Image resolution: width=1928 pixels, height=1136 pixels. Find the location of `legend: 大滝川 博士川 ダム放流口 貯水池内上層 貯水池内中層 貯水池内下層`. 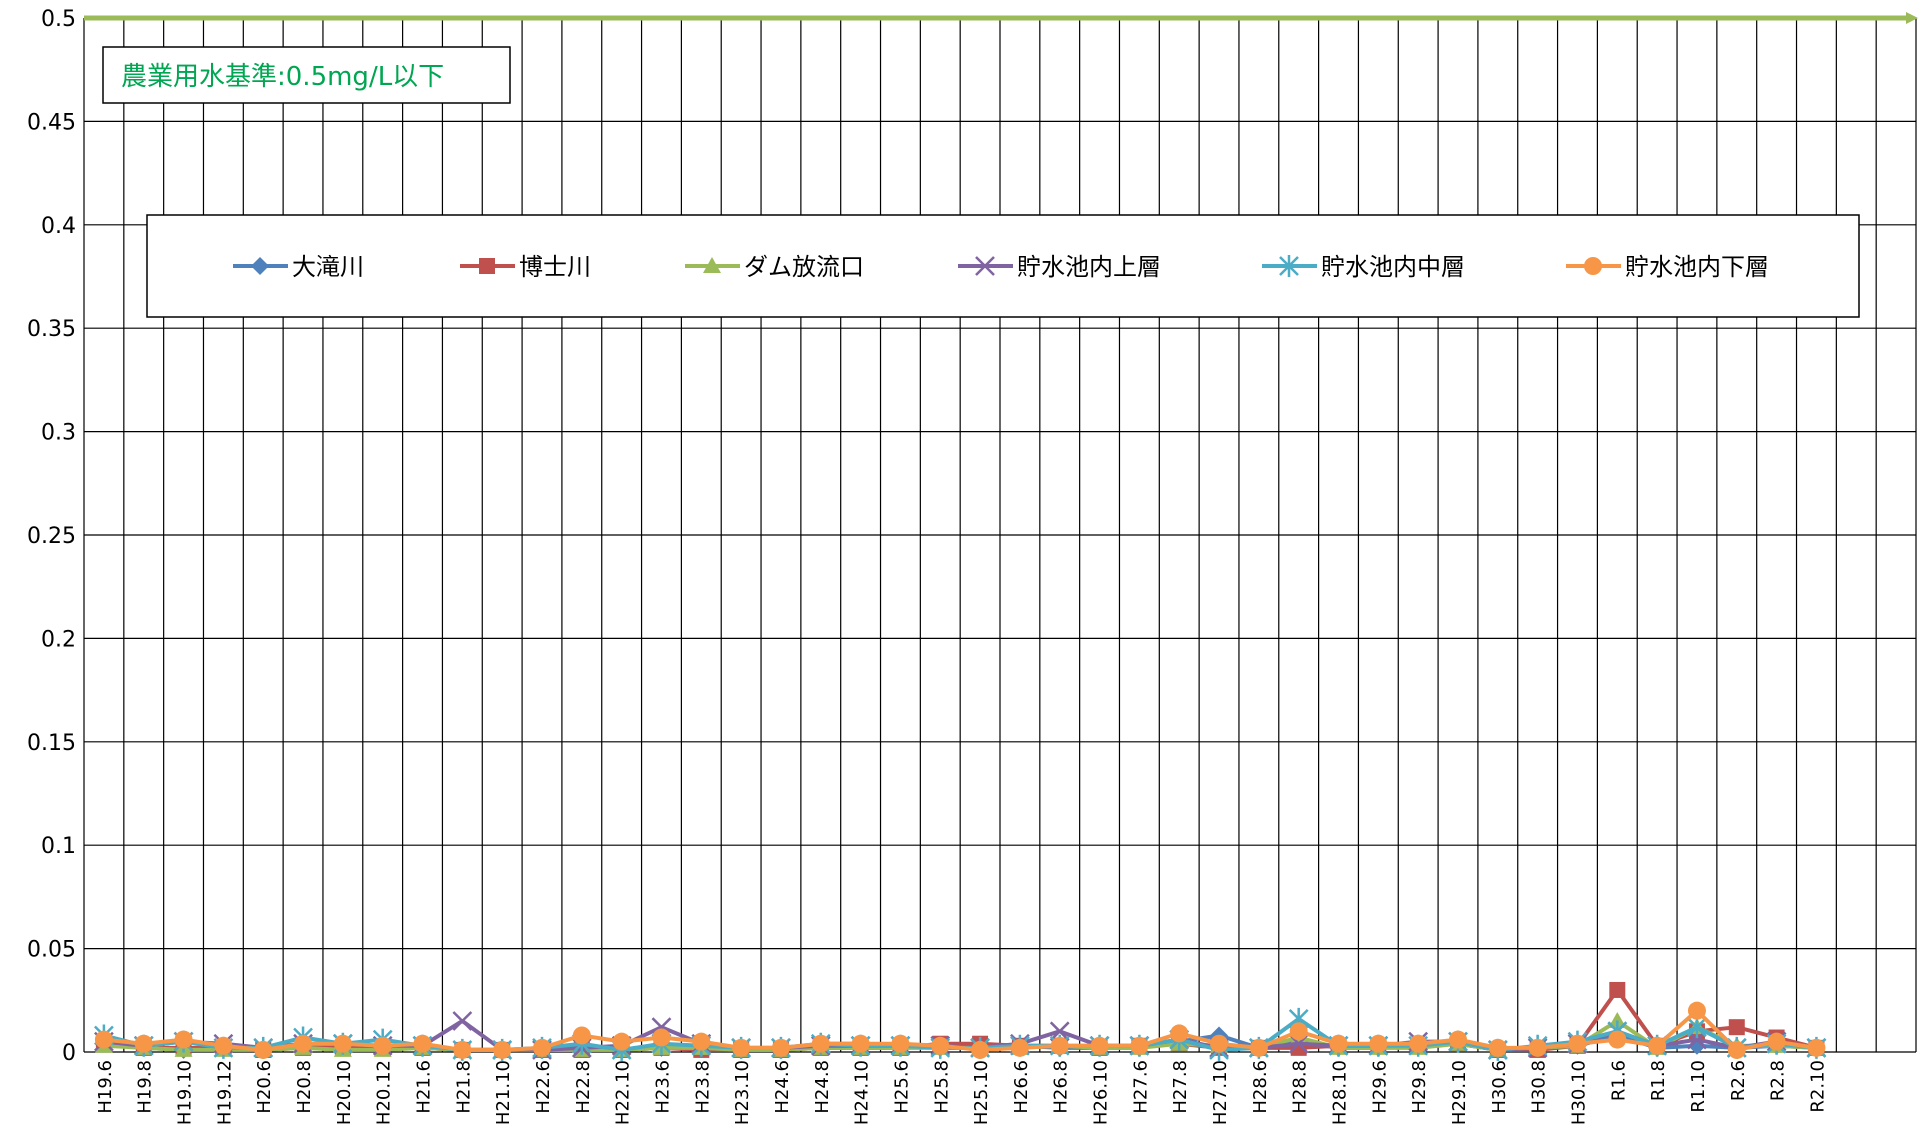

legend: 大滝川 博士川 ダム放流口 貯水池内上層 貯水池内中層 貯水池内下層 is located at coordinates (1003, 266).